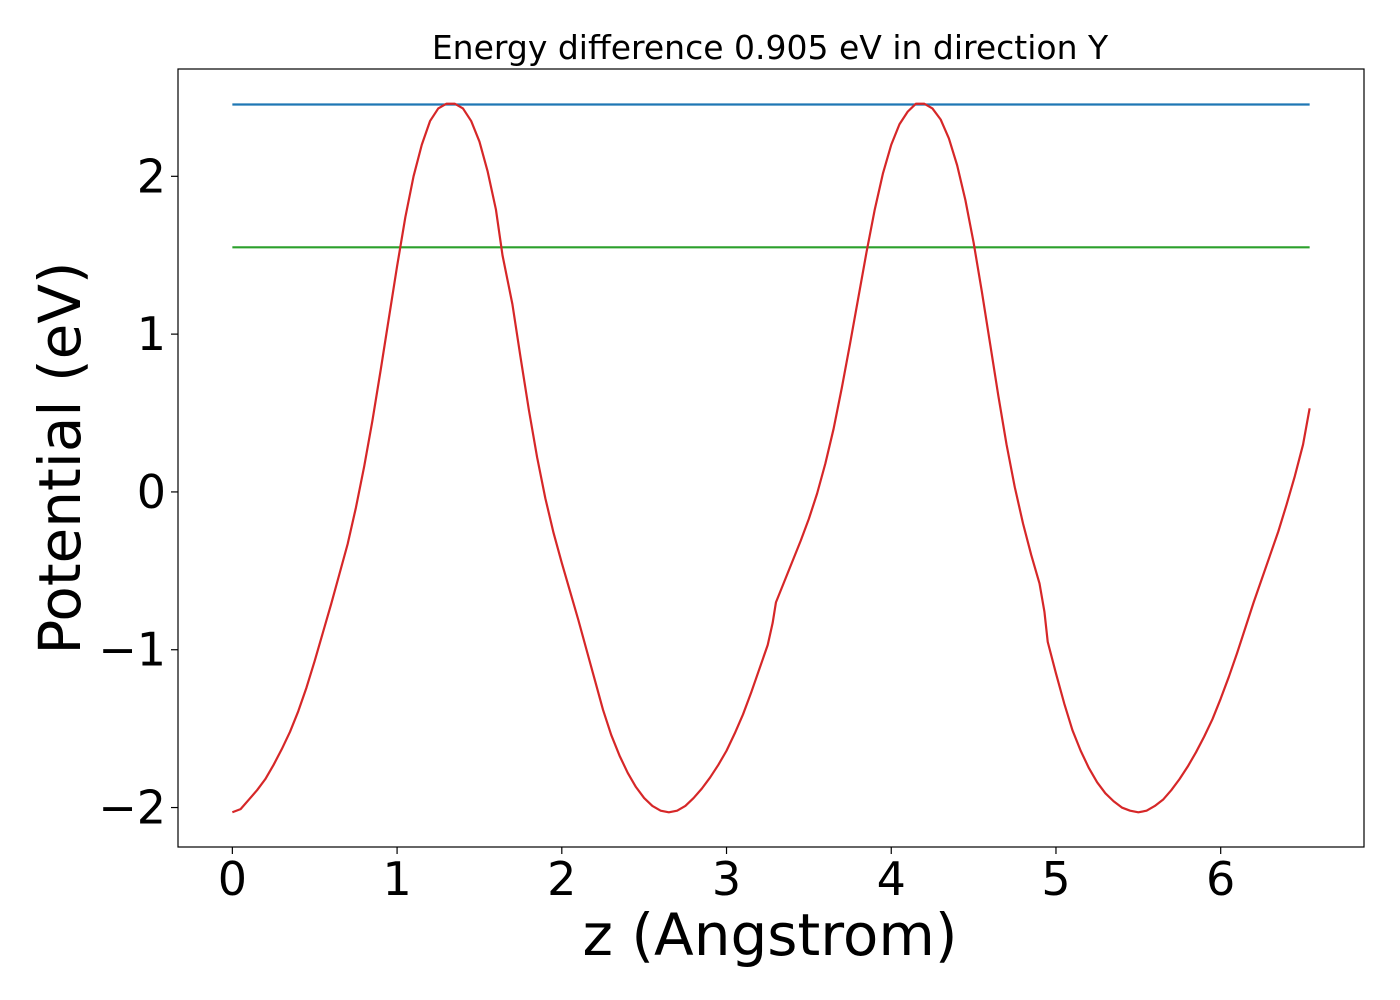  I want to click on x-tick-label: 5, so click(1055, 879).